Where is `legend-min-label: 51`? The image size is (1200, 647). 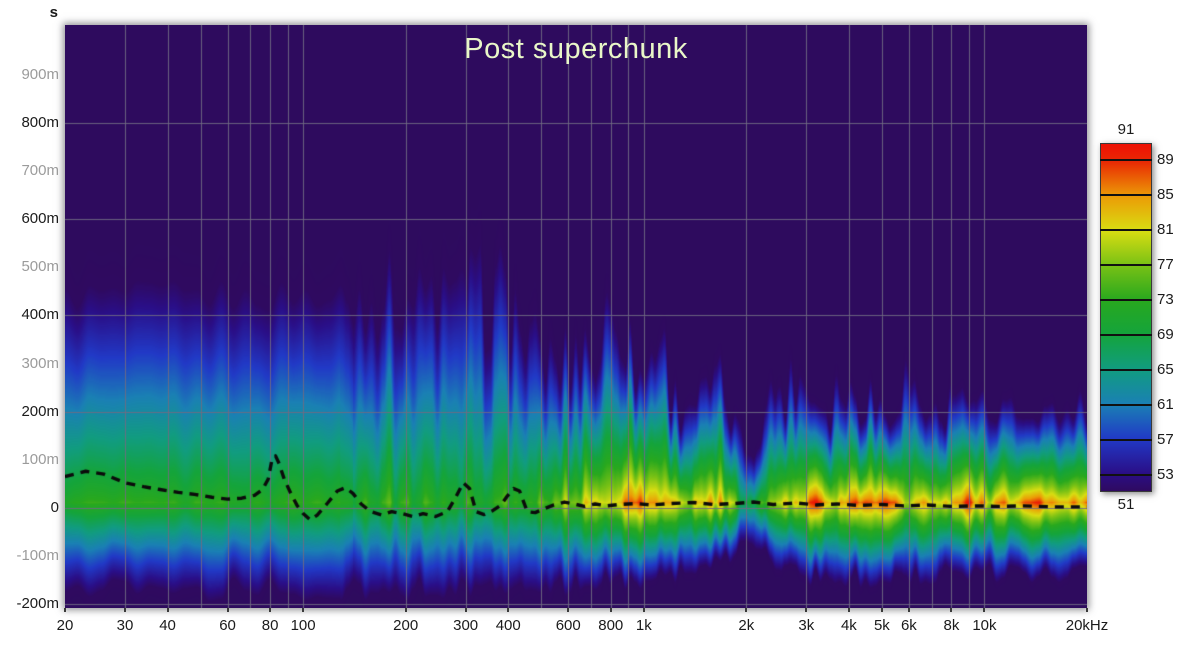
legend-min-label: 51 is located at coordinates (1126, 504).